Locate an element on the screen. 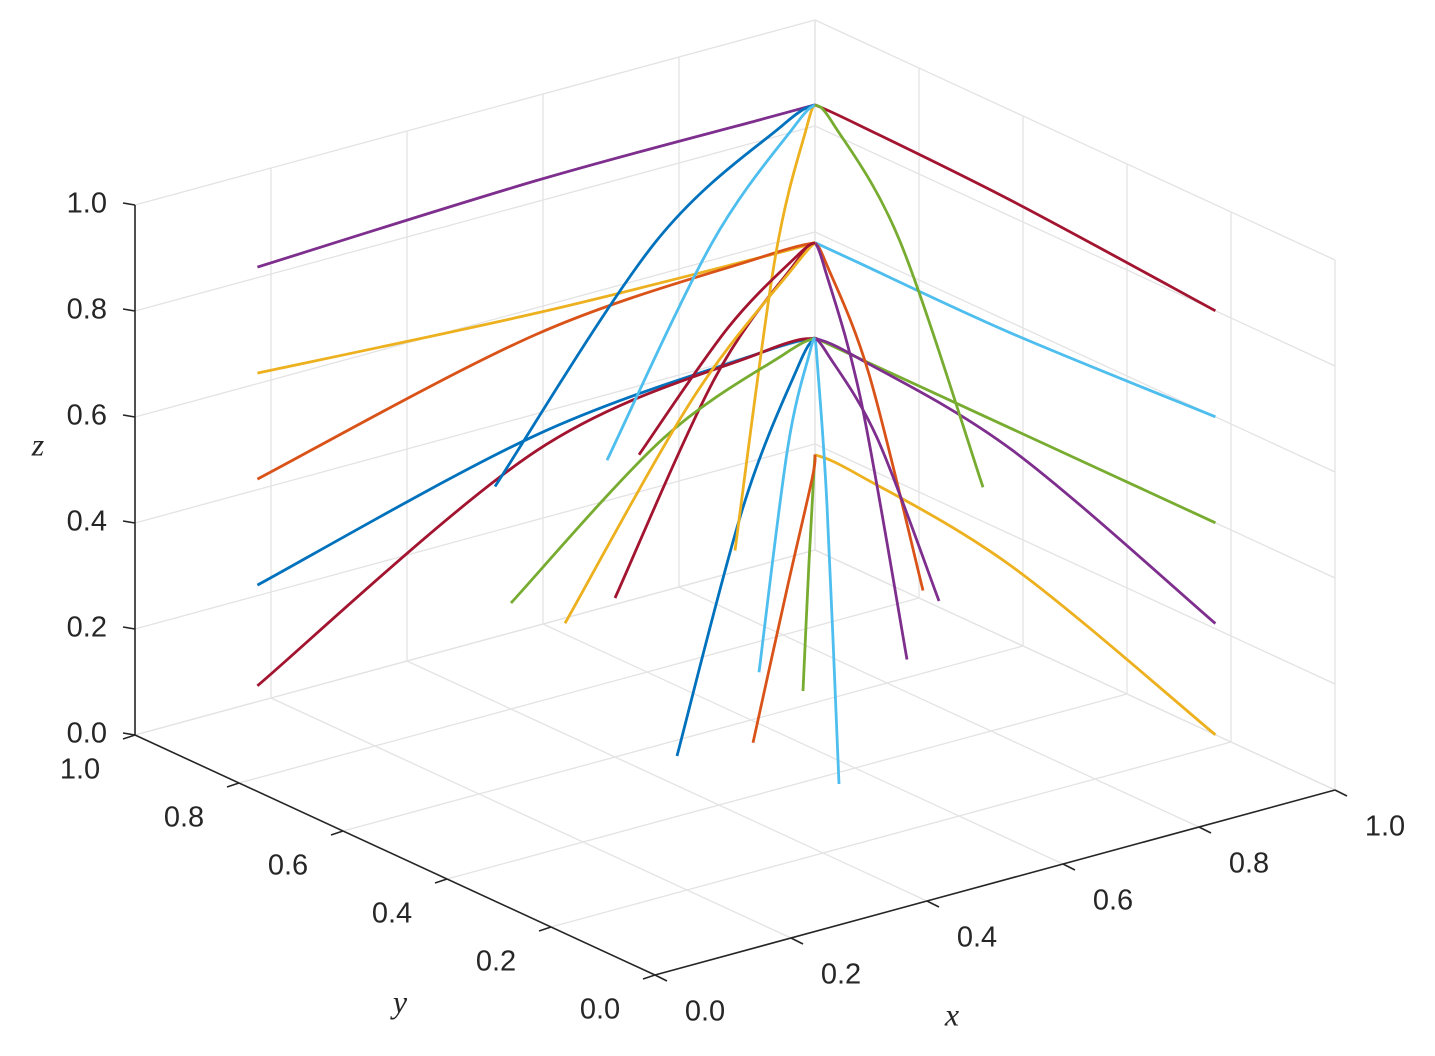  z-tick-label: 0.2 is located at coordinates (87, 628).